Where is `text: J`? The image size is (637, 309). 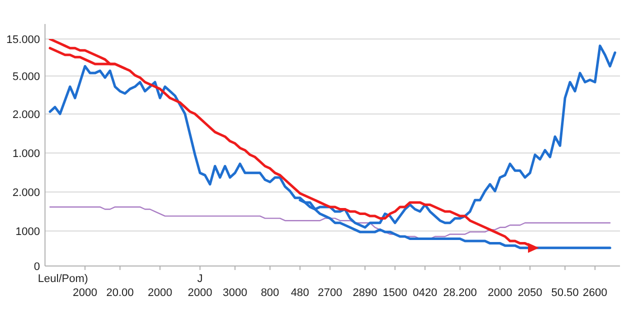 text: J is located at coordinates (200, 279).